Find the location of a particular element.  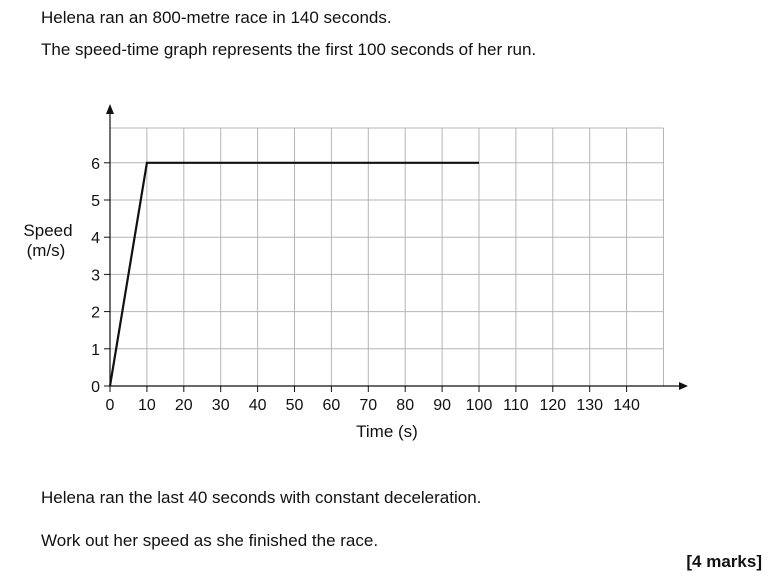

y-tick-label: 5 is located at coordinates (95, 201).